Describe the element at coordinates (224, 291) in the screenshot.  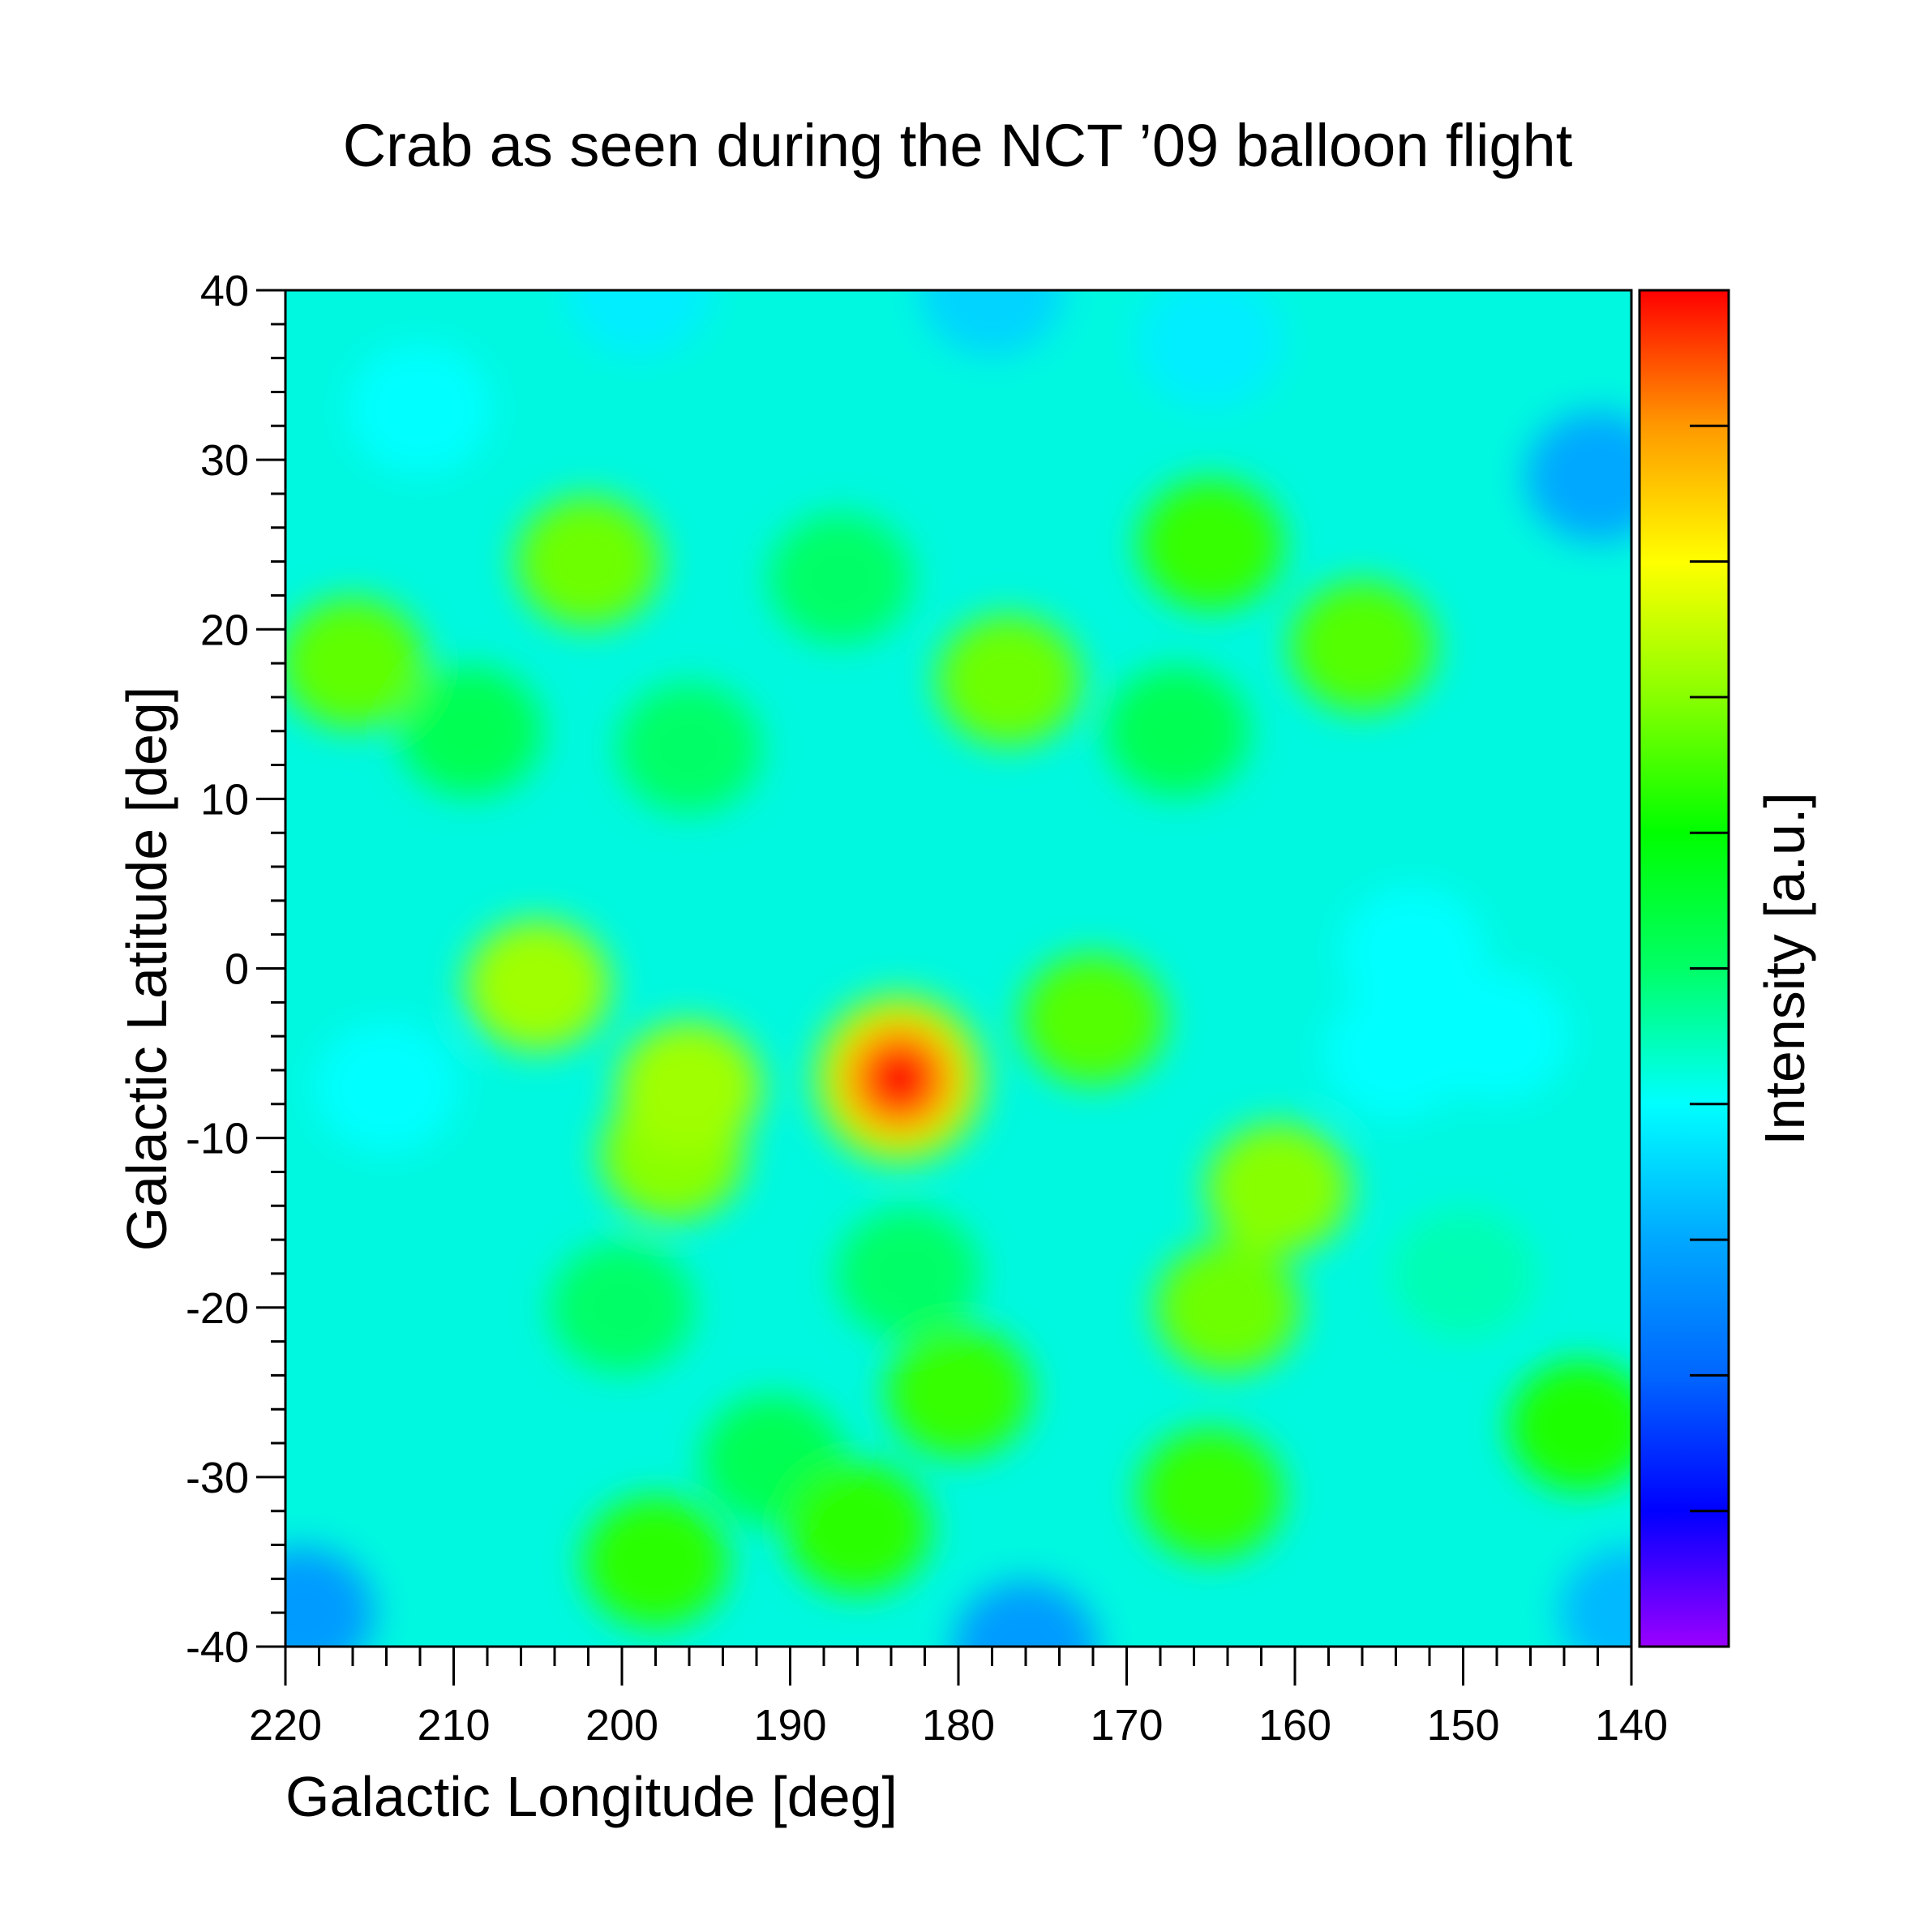
I see `y-tick-label: 40` at that location.